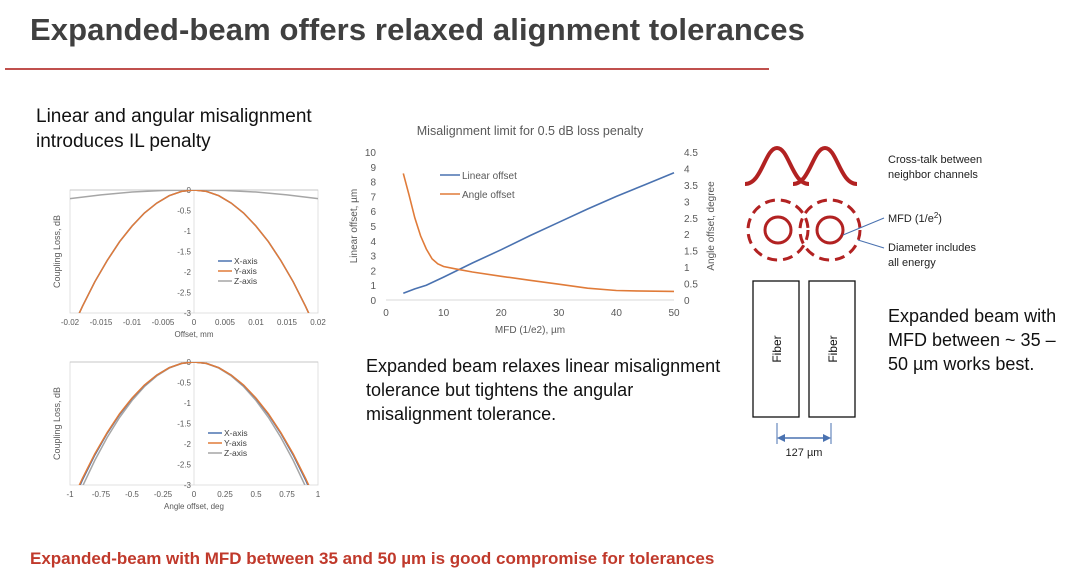 Image resolution: width=1080 pixels, height=583 pixels. What do you see at coordinates (827, 438) in the screenshot?
I see `pitch-arrowhead-right` at bounding box center [827, 438].